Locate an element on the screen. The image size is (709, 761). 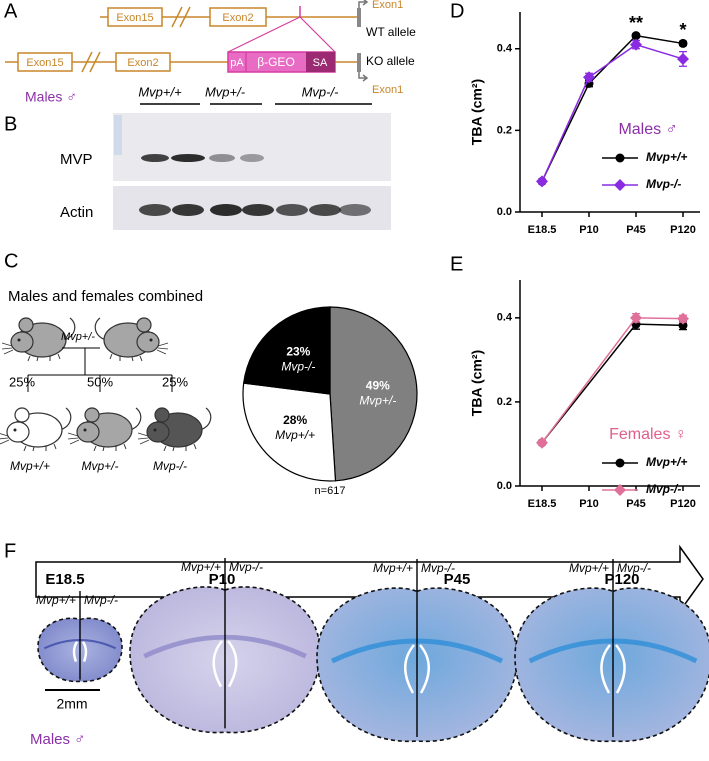
panel-letter: F is located at coordinates (10, 551).